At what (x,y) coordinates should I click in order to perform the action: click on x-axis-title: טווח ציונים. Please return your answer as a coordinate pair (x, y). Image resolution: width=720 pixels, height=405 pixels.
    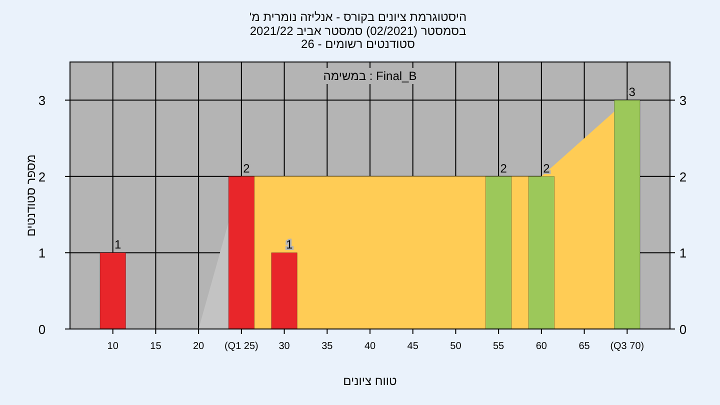
    Looking at the image, I should click on (370, 381).